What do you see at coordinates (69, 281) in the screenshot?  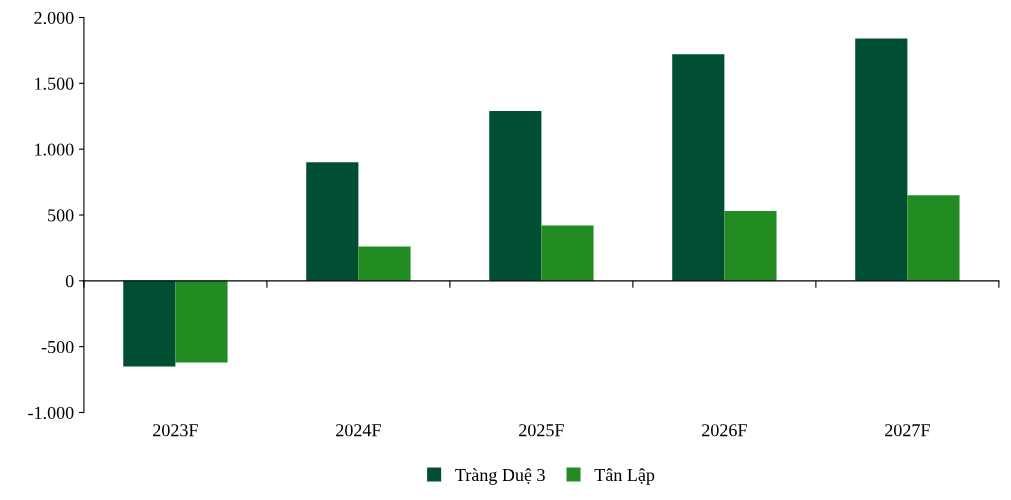 I see `y-tick-label: 0` at bounding box center [69, 281].